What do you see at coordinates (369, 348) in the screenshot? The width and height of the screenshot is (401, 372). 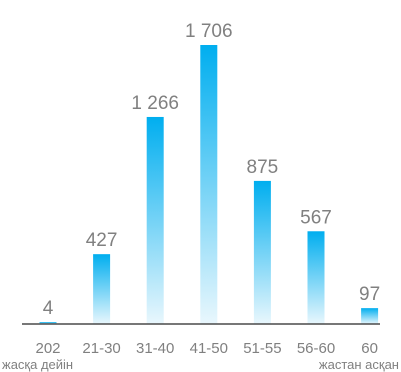 I see `x-tick-label: 60` at bounding box center [369, 348].